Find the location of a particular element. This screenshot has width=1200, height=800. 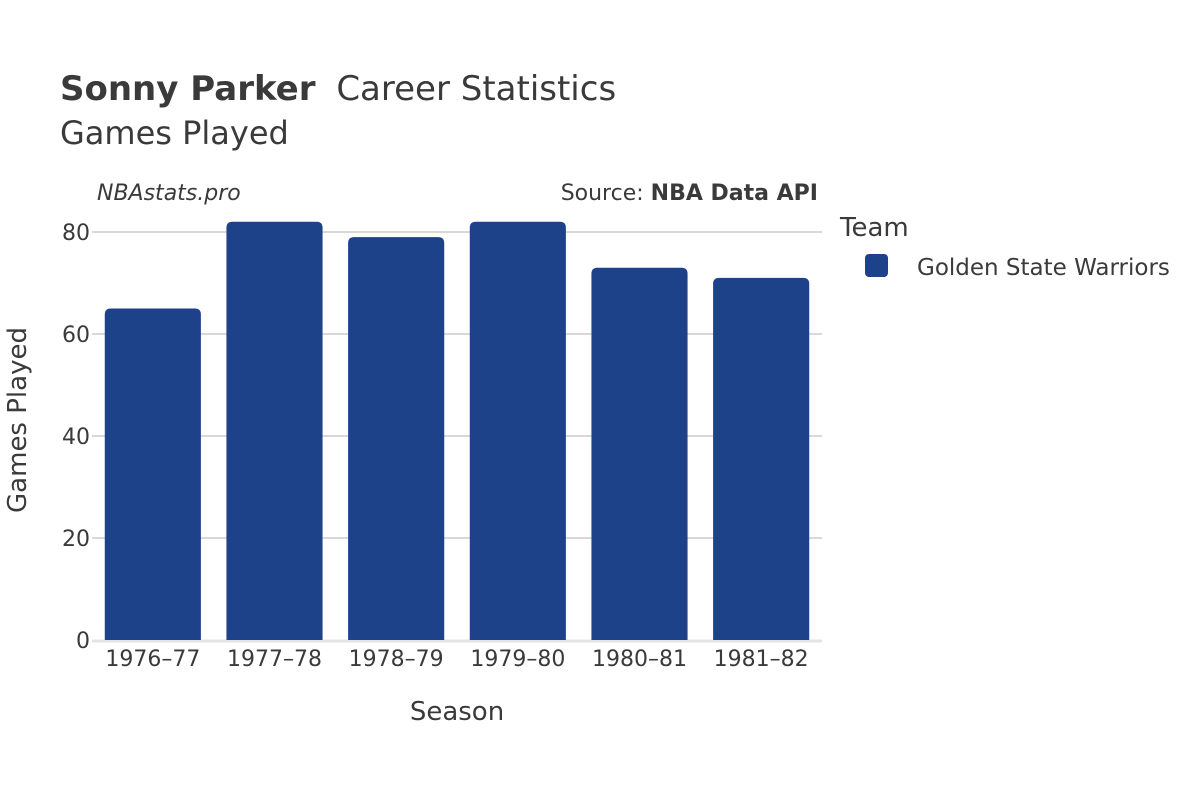

legend-title: Team is located at coordinates (874, 228).